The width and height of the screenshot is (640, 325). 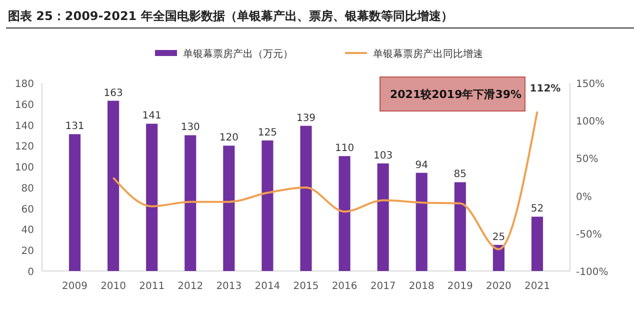 What do you see at coordinates (421, 286) in the screenshot?
I see `x-tick-label: 2018` at bounding box center [421, 286].